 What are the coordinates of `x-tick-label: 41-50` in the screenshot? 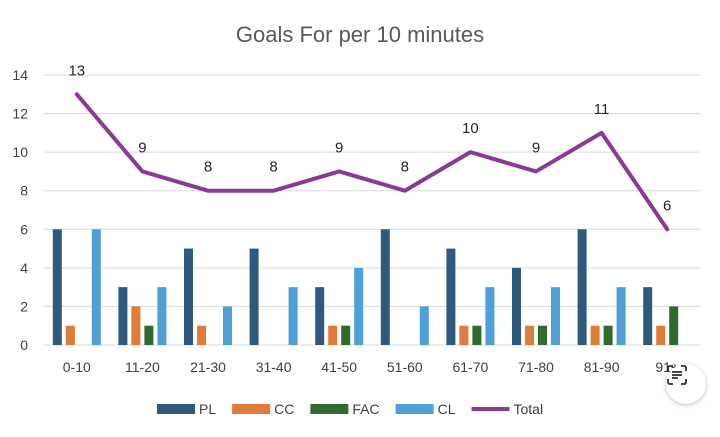 It's located at (339, 367).